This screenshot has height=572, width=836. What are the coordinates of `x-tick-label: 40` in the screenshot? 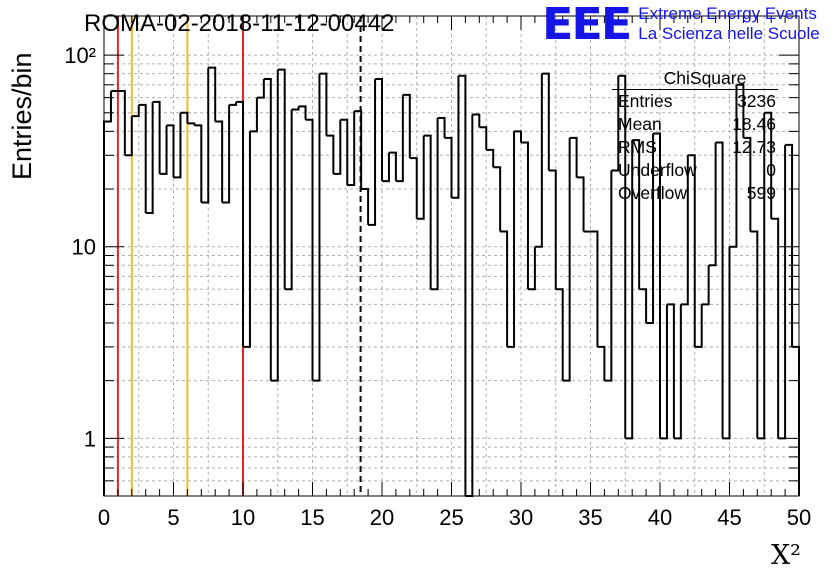 It's located at (660, 517).